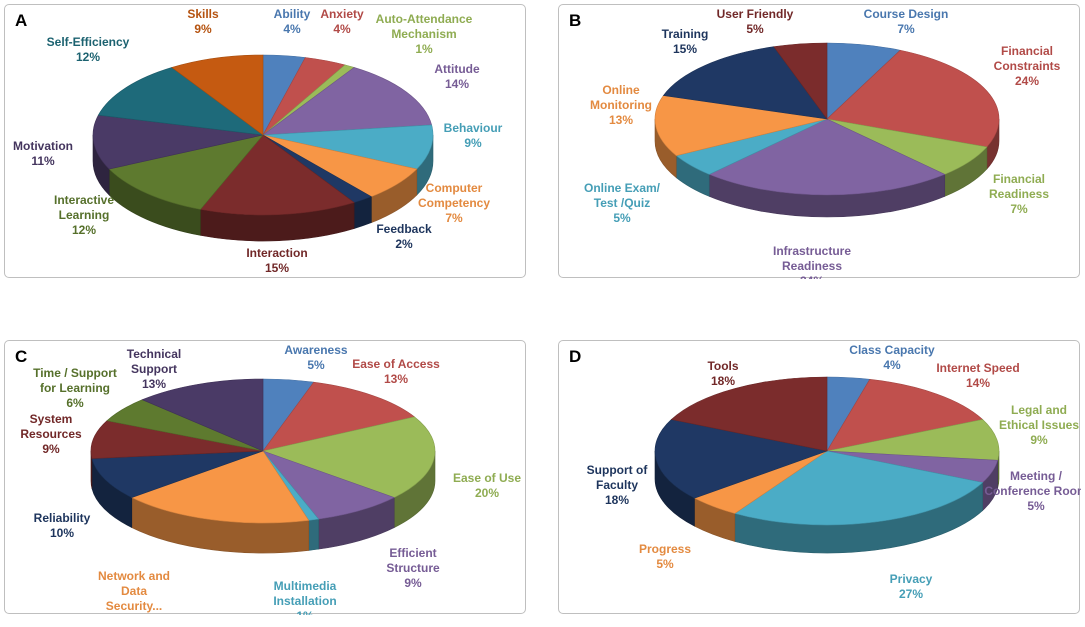 This screenshot has height=627, width=1085. What do you see at coordinates (911, 586) in the screenshot?
I see `slice-label-privacy: Privacy 27%` at bounding box center [911, 586].